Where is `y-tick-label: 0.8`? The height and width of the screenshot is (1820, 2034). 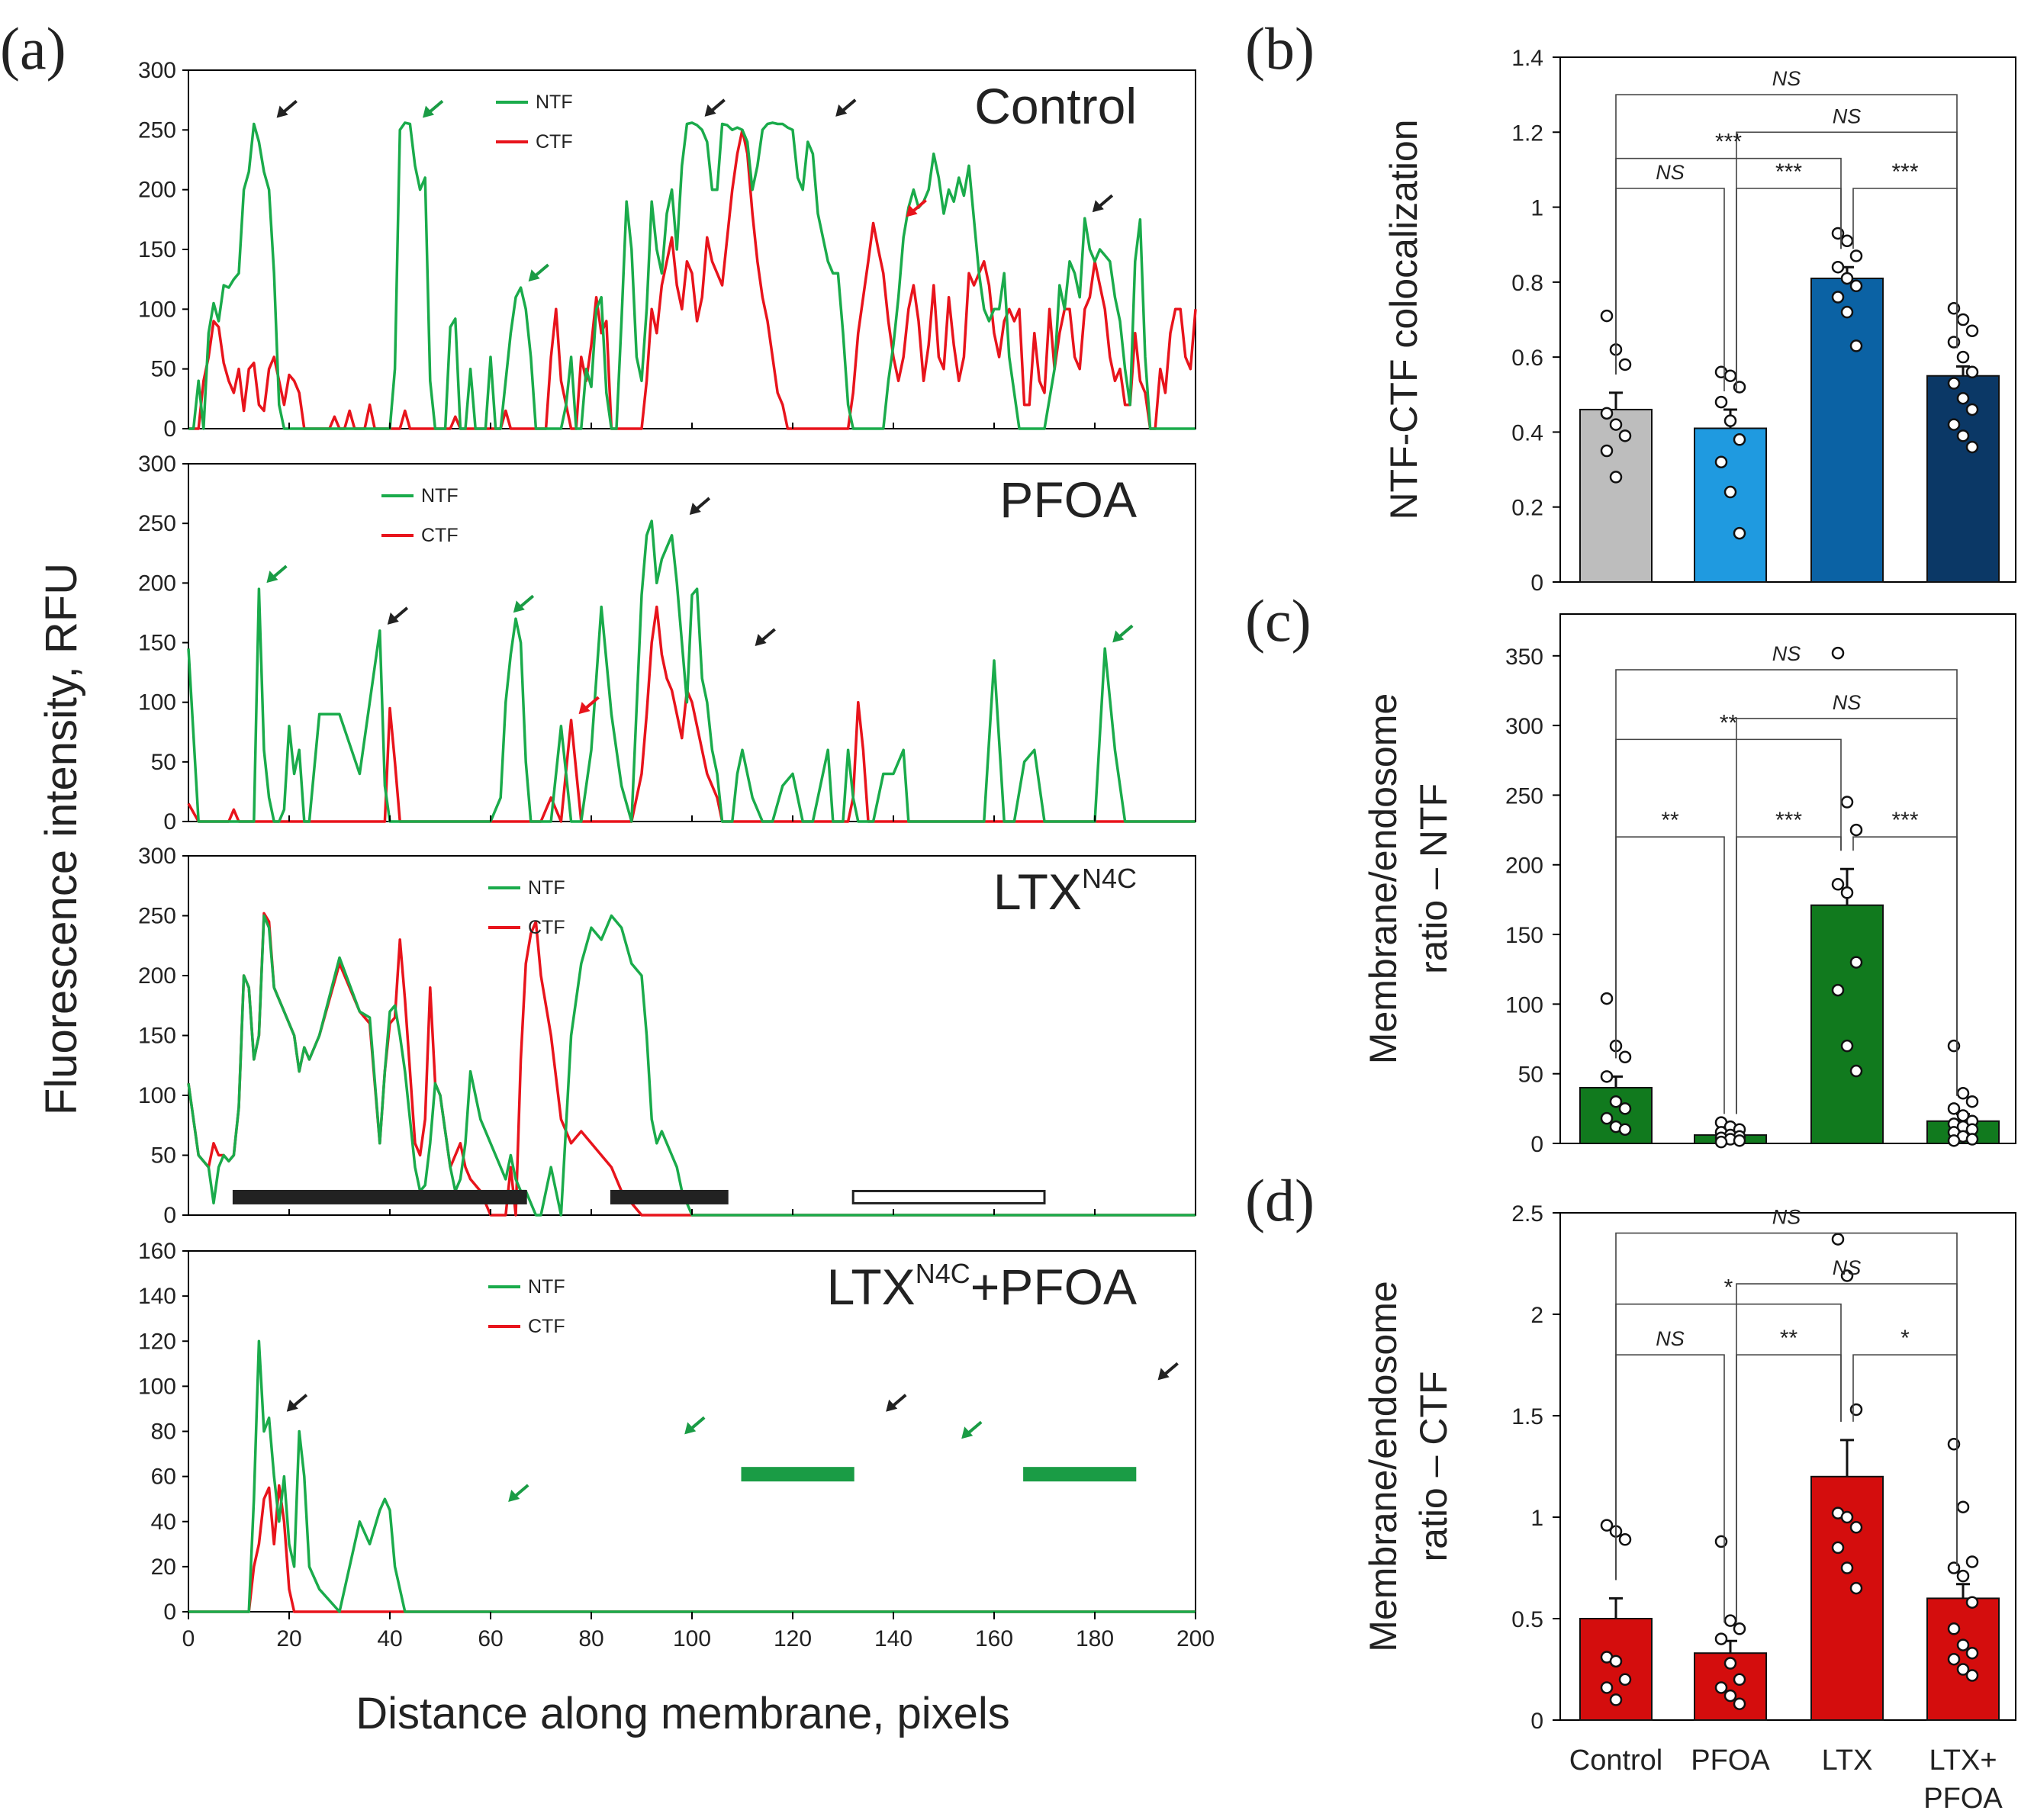
y-tick-label: 0.8 is located at coordinates (1527, 283).